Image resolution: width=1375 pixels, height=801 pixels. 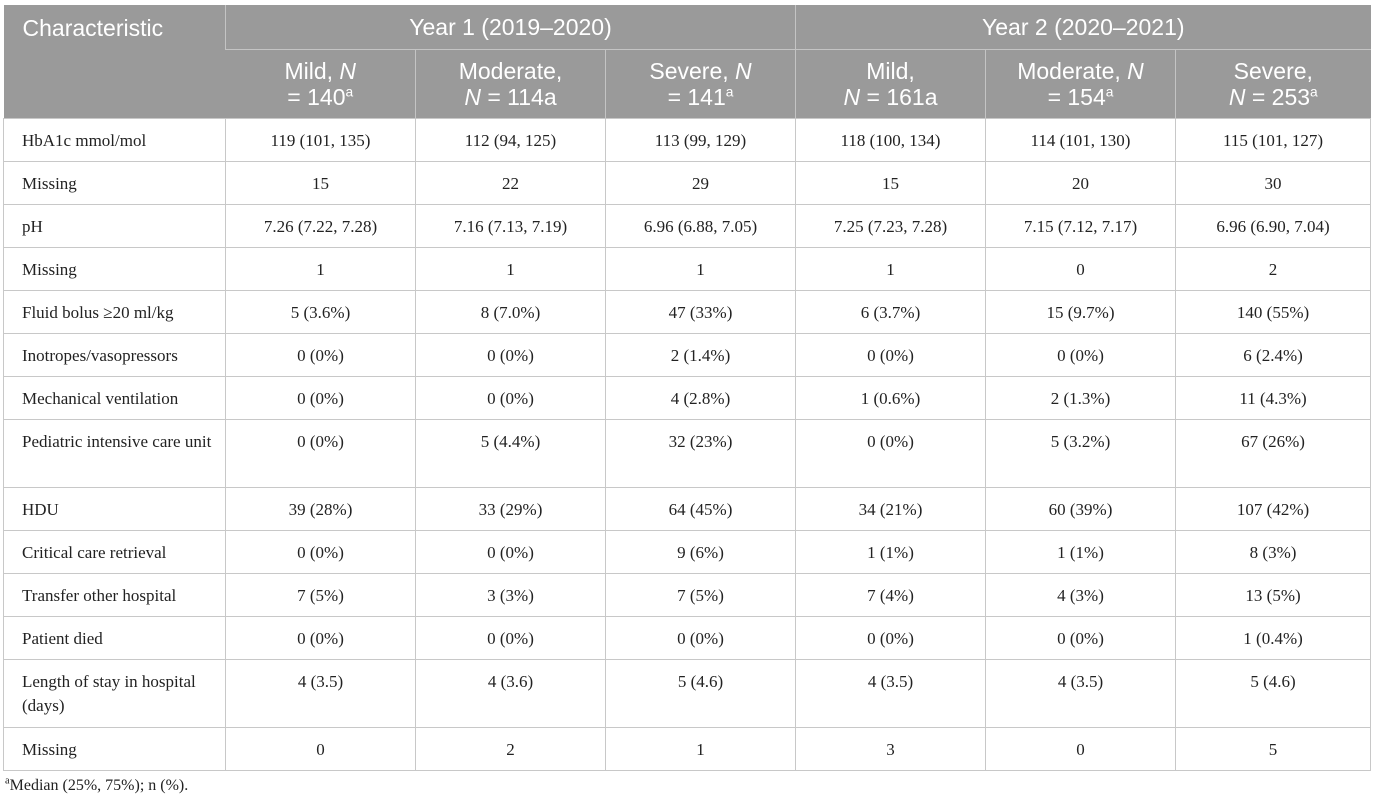 What do you see at coordinates (114, 312) in the screenshot?
I see `row-label: Fluid bolus ≥20 ml/kg` at bounding box center [114, 312].